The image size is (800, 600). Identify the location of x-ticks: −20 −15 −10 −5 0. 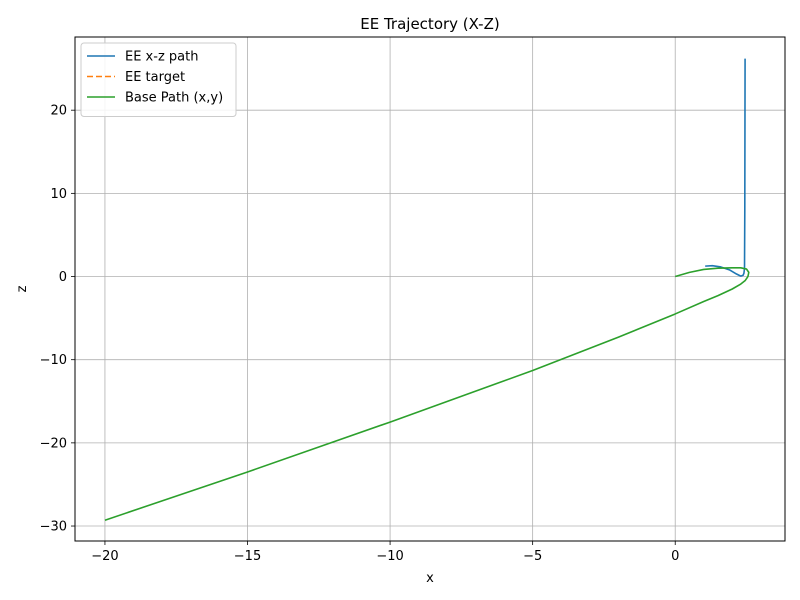
(385, 552).